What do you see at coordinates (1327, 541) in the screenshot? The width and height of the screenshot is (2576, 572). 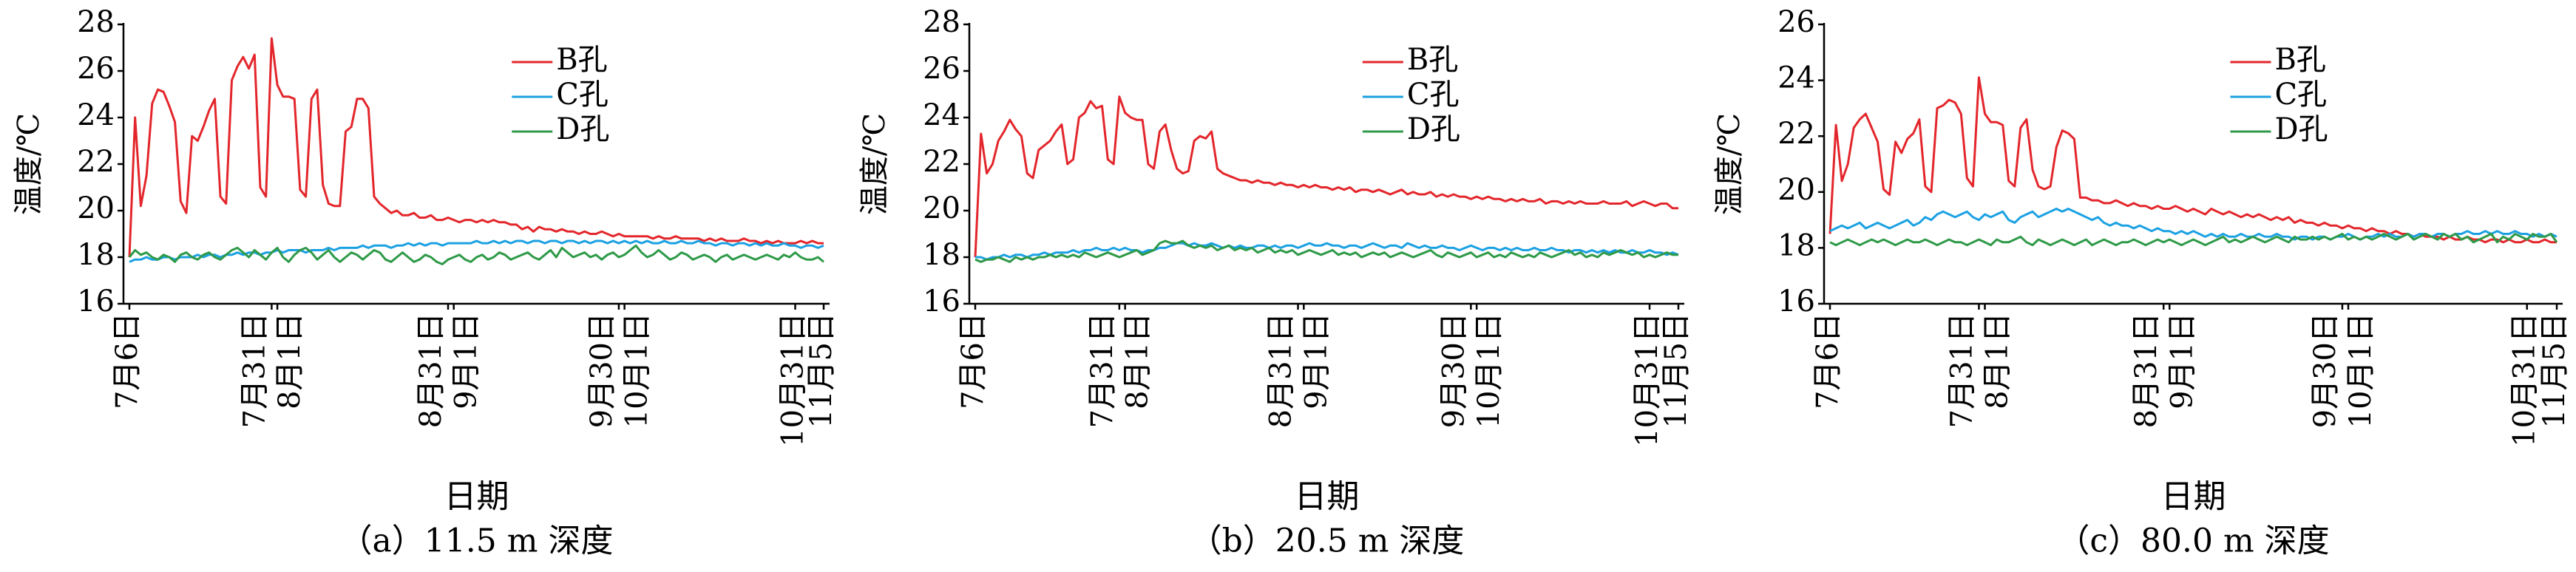 I see `caption: （b）20.5 m 深度` at bounding box center [1327, 541].